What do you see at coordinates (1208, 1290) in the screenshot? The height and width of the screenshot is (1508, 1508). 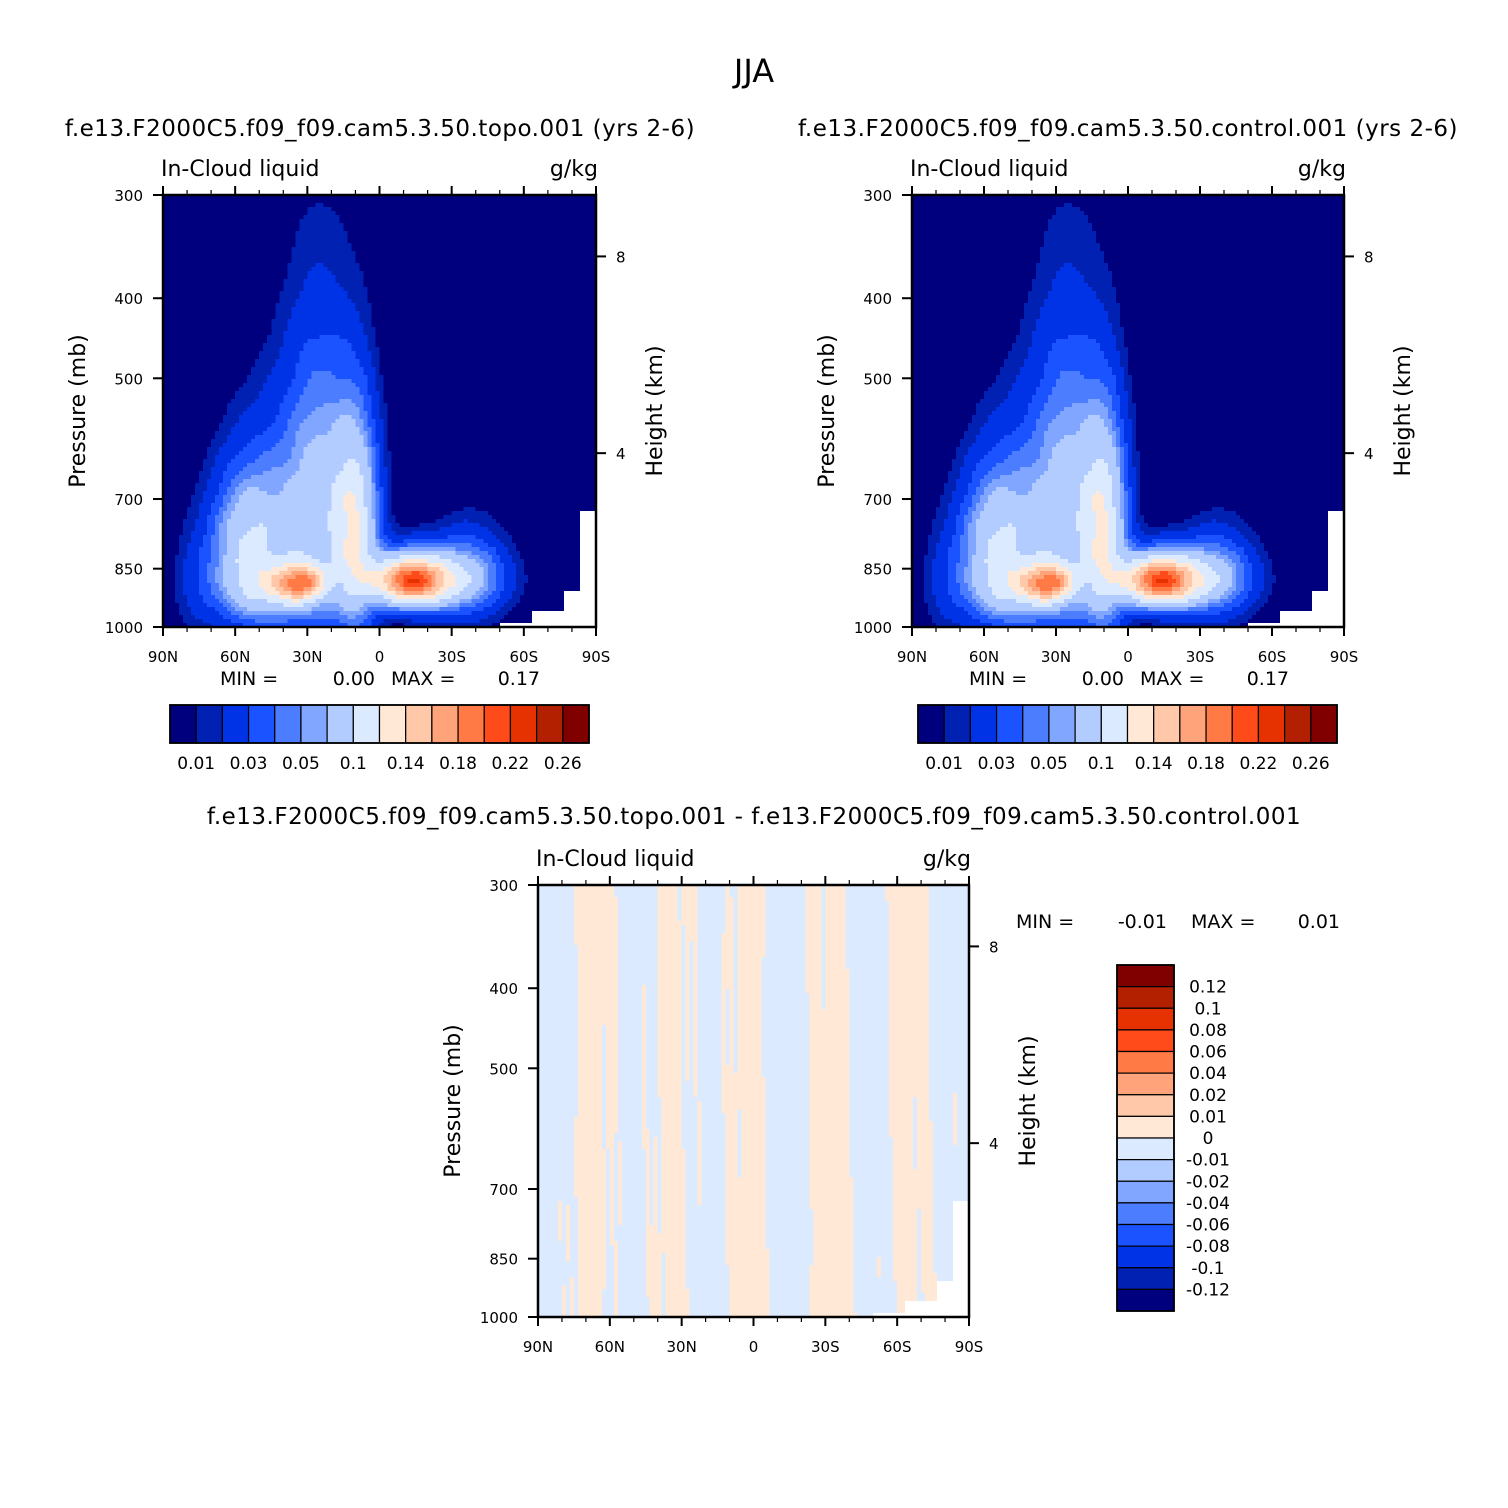 I see `colorbar-label: -0.12` at bounding box center [1208, 1290].